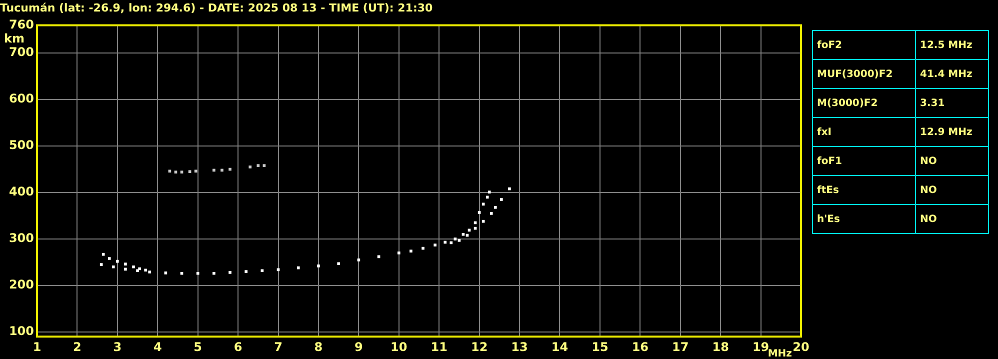 The width and height of the screenshot is (998, 359). I want to click on x-tick-label: 15, so click(600, 347).